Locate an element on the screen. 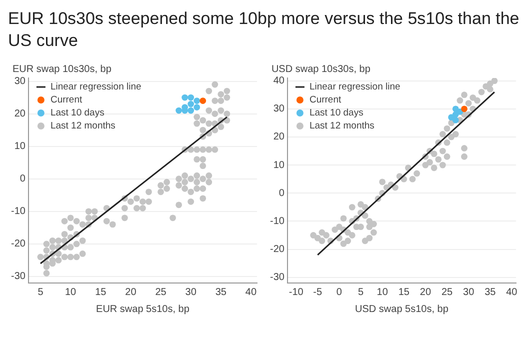 The width and height of the screenshot is (530, 340). y-axis-title: USD swap 10s30s, bp is located at coordinates (321, 69).